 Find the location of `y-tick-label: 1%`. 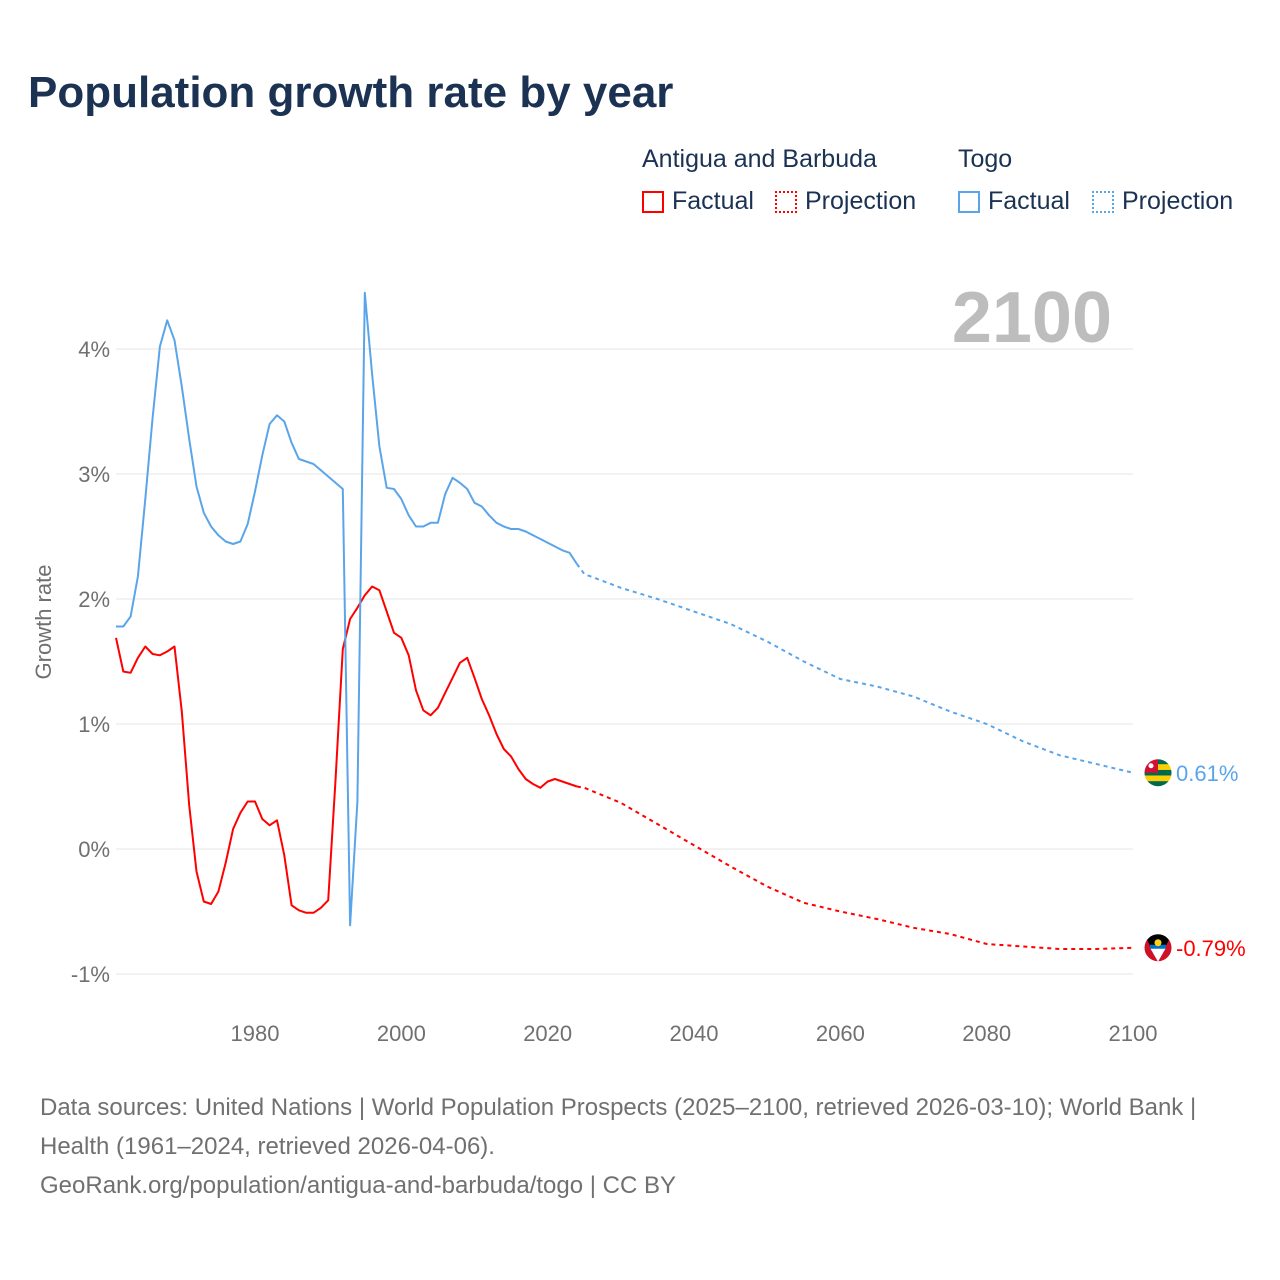

y-tick-label: 1% is located at coordinates (94, 724).